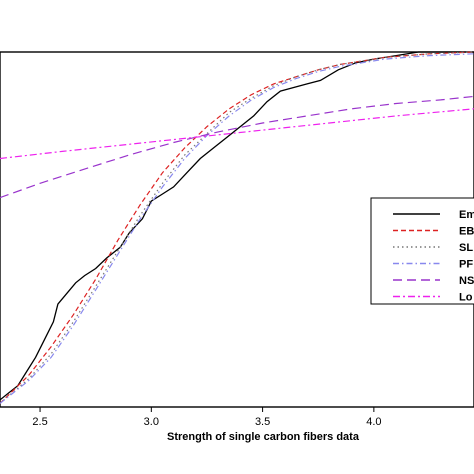 The image size is (474, 474). I want to click on legend-label-pf: PF, so click(466, 265).